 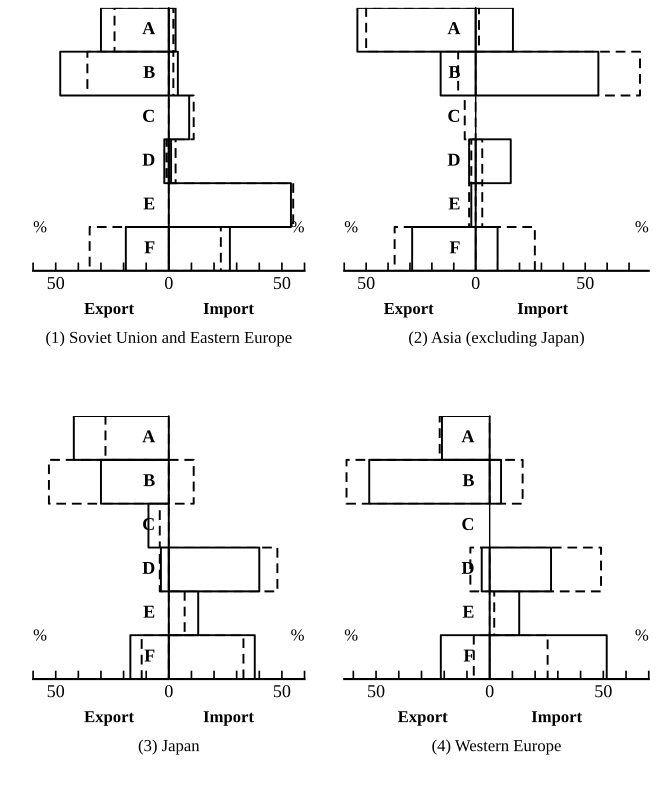 What do you see at coordinates (169, 747) in the screenshot?
I see `text: (3) Japan` at bounding box center [169, 747].